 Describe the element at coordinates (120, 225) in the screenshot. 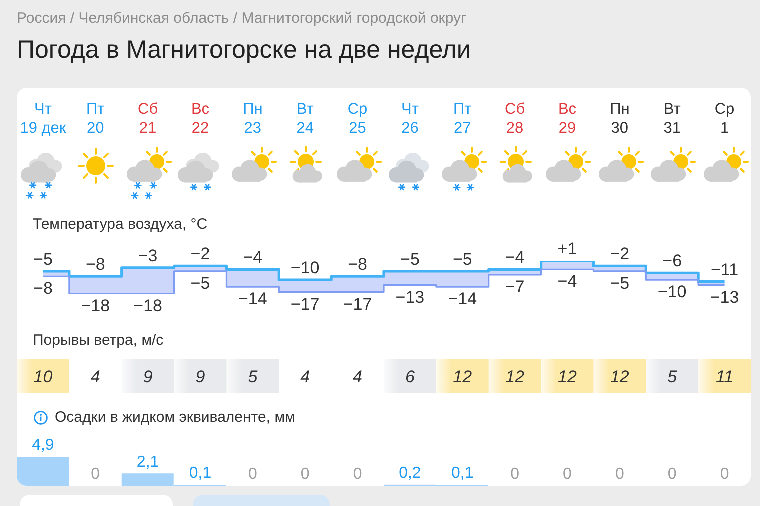

I see `chart-title: Температура воздуха, °C` at that location.